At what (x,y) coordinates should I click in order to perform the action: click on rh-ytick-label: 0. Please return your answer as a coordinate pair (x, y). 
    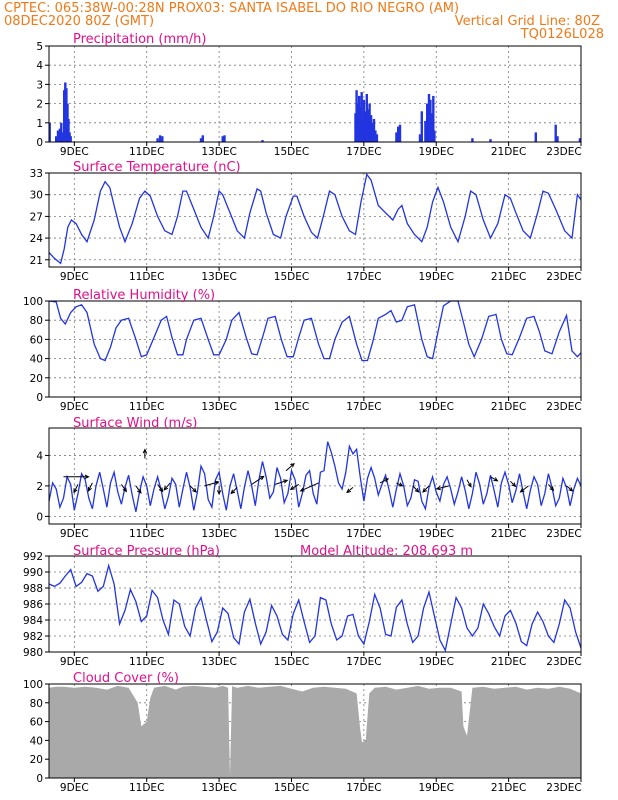
    Looking at the image, I should click on (39, 398).